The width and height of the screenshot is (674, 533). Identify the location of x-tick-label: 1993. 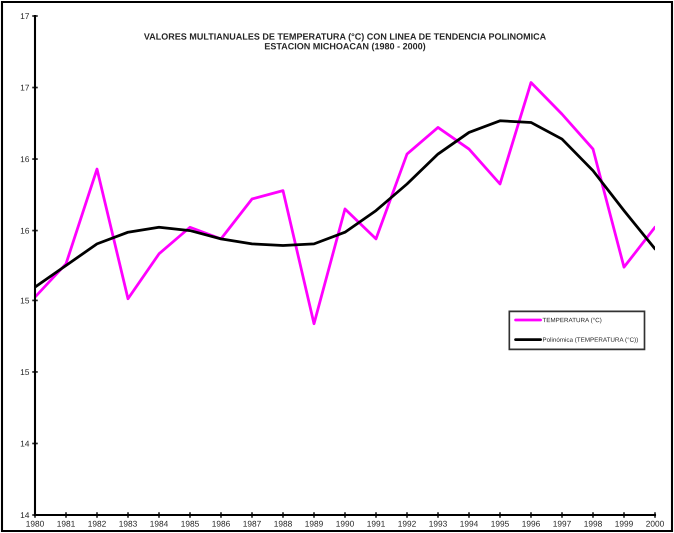
(438, 523).